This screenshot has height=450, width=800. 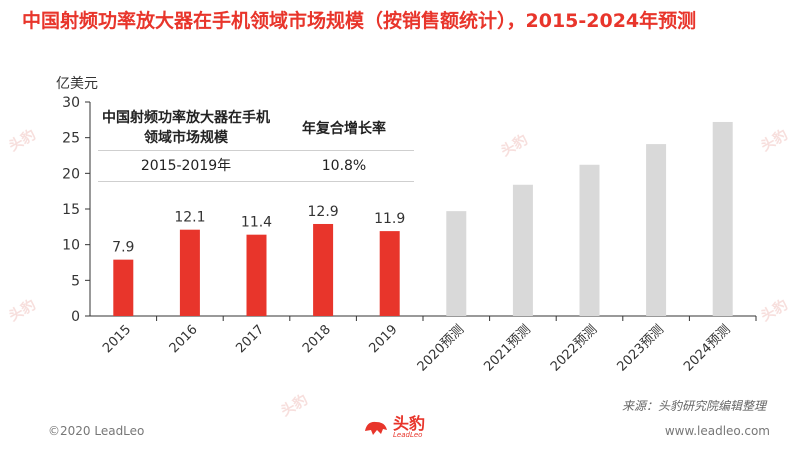 I want to click on copyright-text: ©2020 LeadLeo, so click(x=96, y=431).